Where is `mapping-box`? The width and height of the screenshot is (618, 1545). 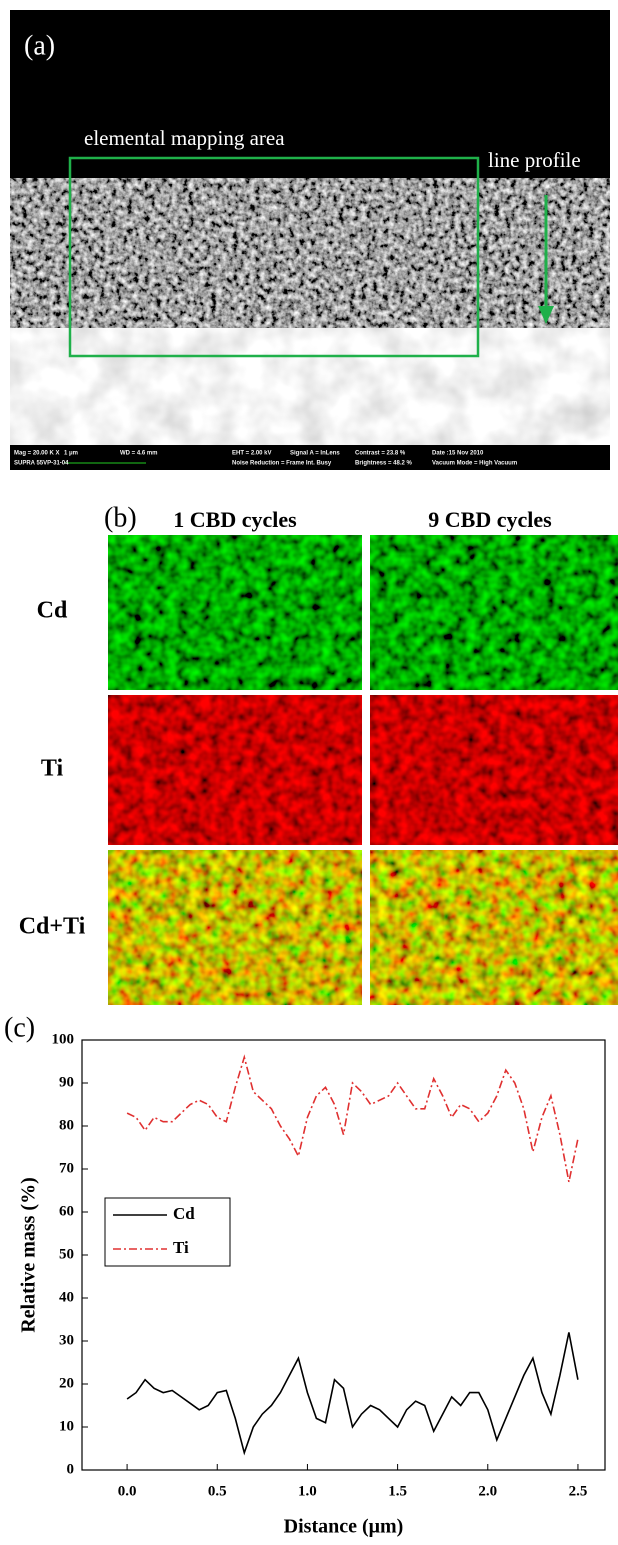 mapping-box is located at coordinates (274, 257).